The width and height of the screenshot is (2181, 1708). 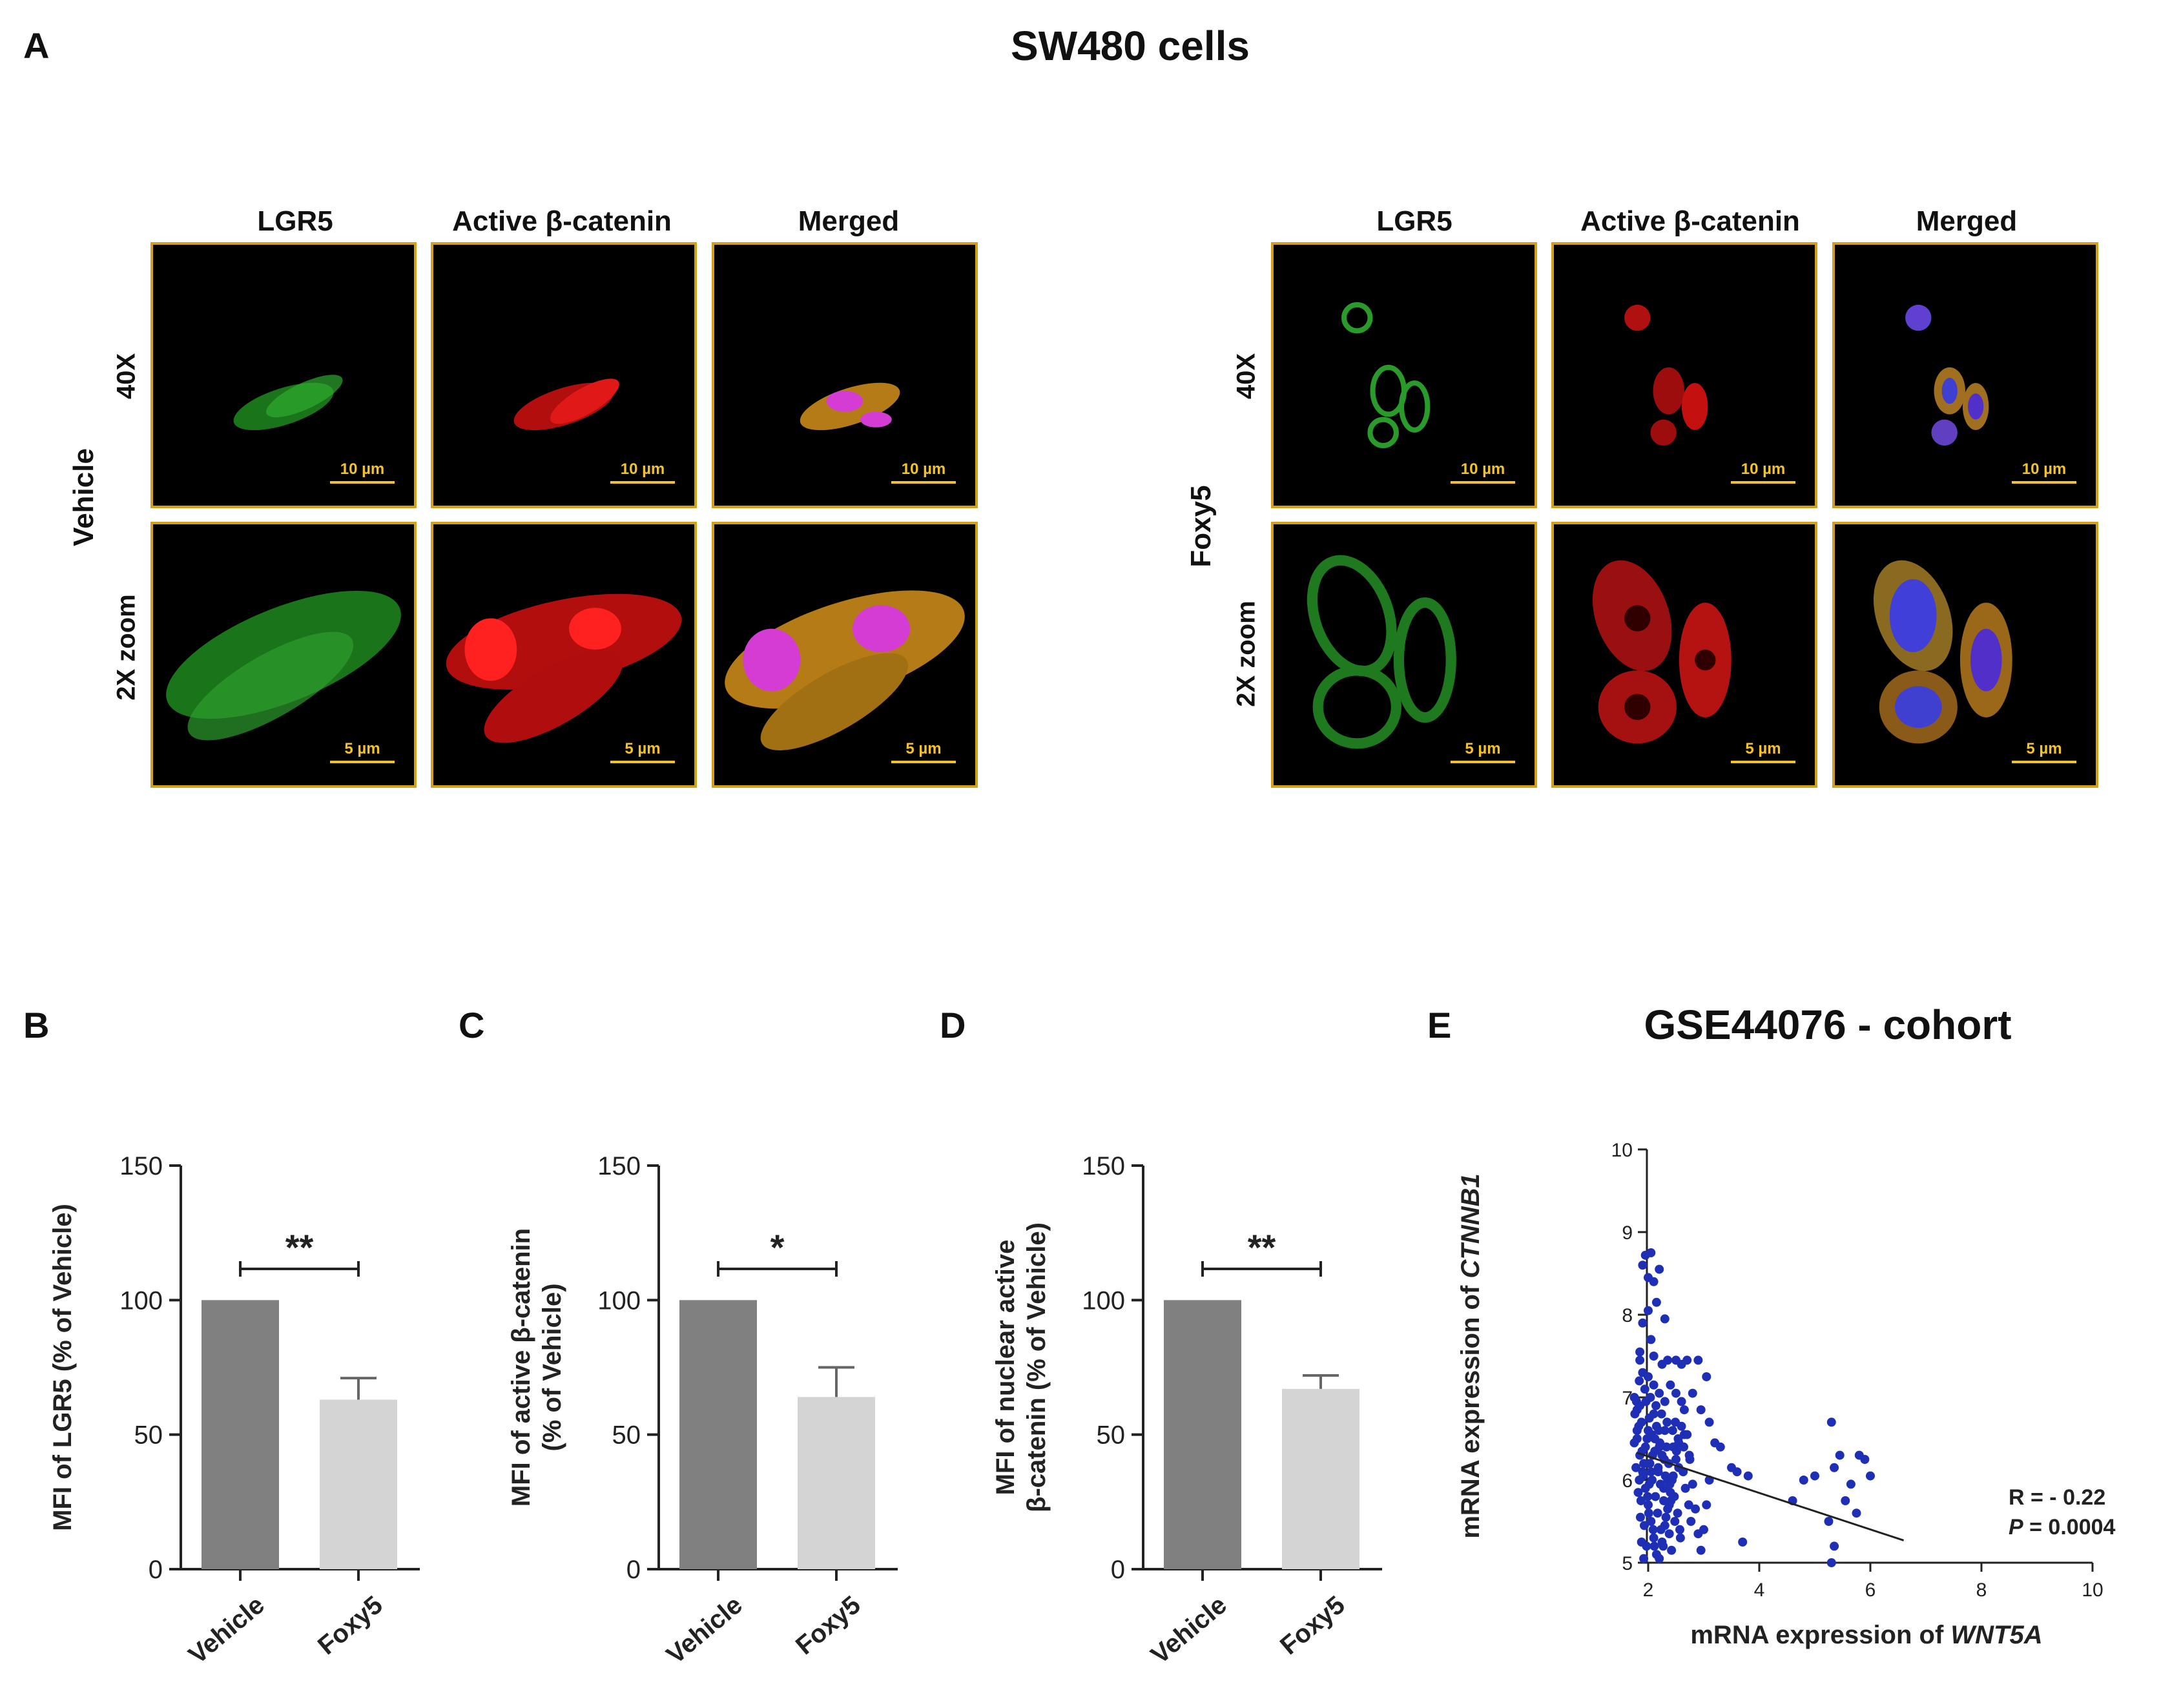 What do you see at coordinates (1414, 221) in the screenshot?
I see `column-head-lgr5-foxy5: LGR5` at bounding box center [1414, 221].